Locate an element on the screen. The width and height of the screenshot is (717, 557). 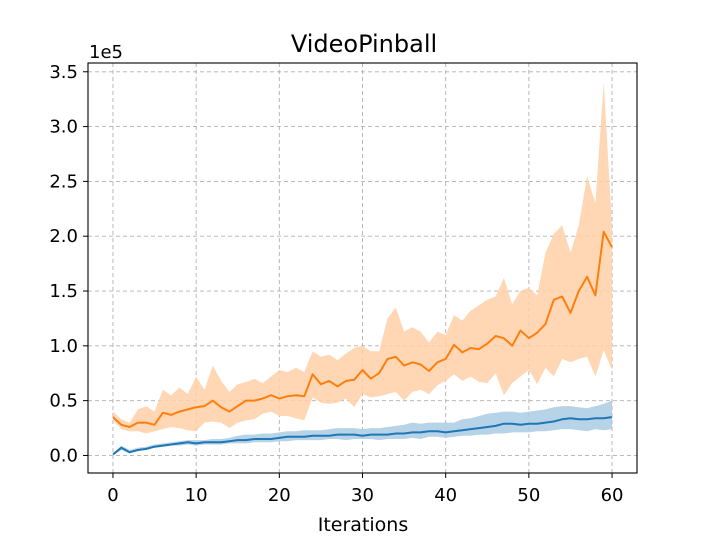
y-tick-label: 1.0 is located at coordinates (63, 346).